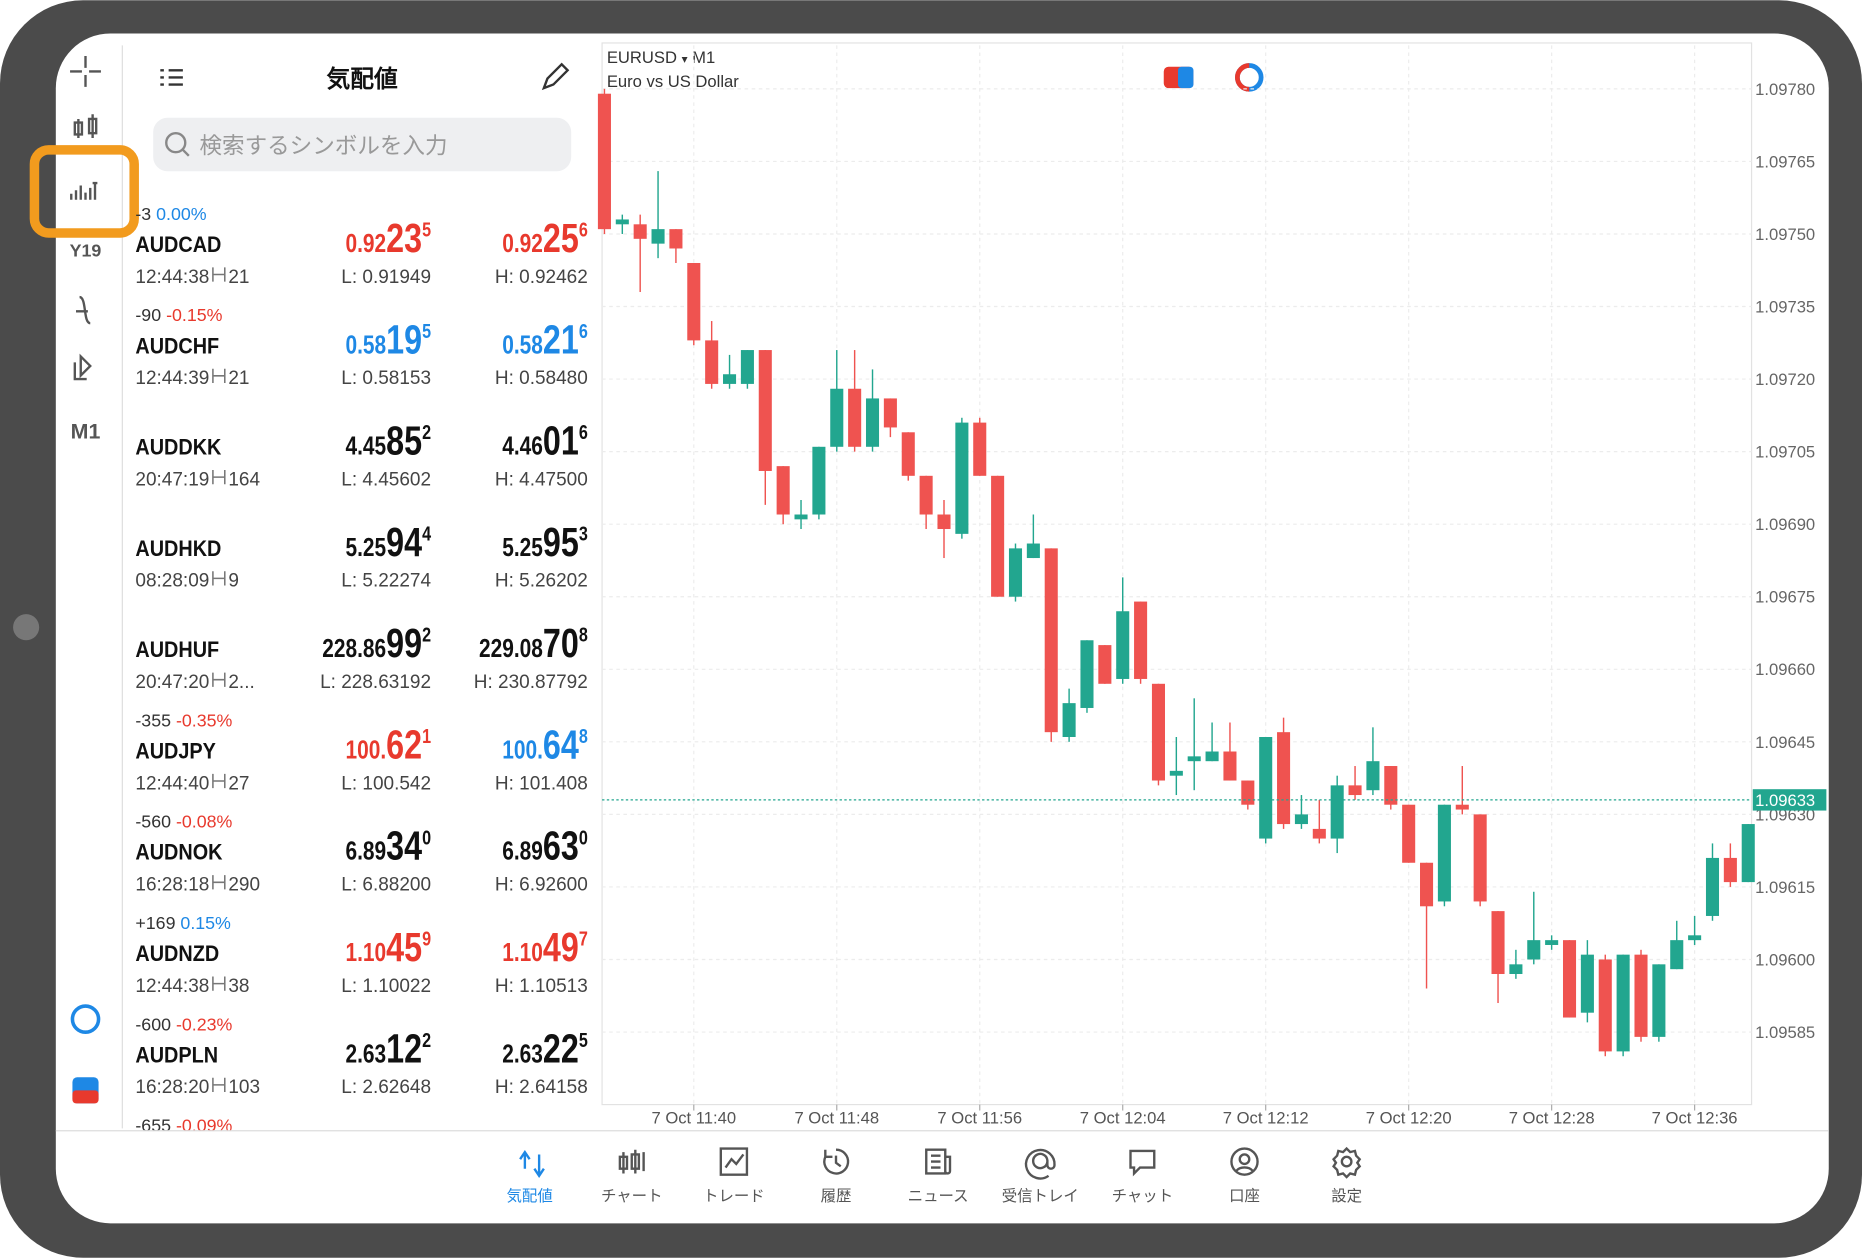 The image size is (1862, 1258). I want to click on tab-label: トレード, so click(734, 1196).